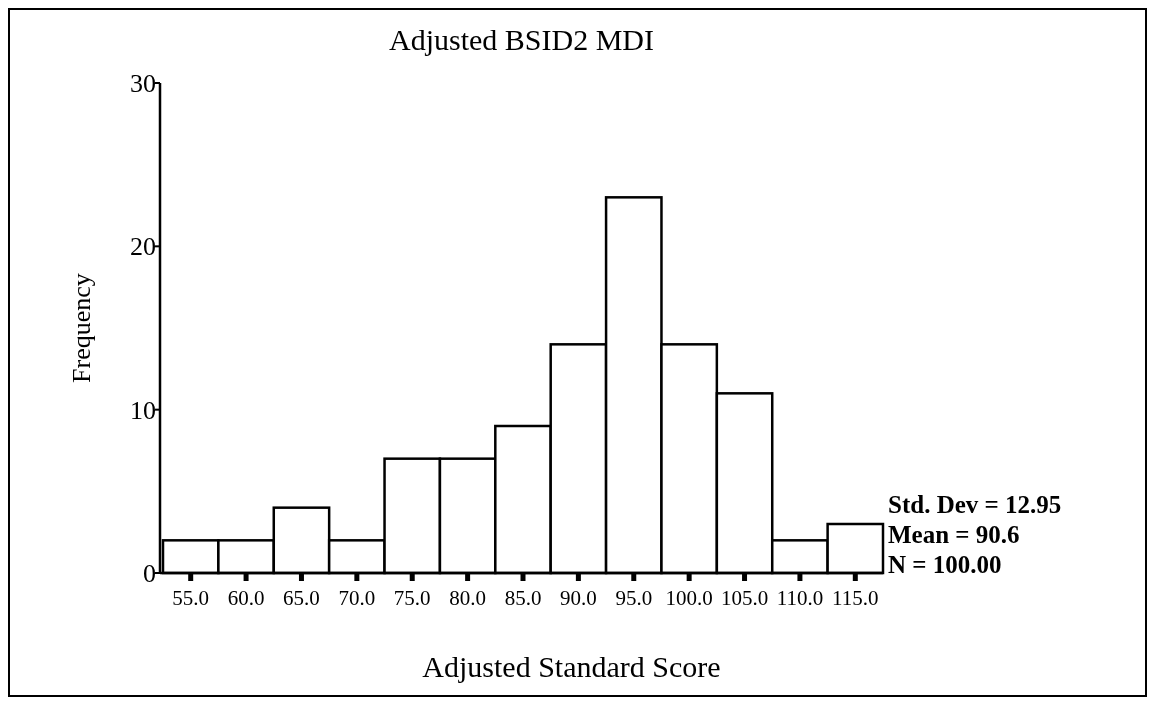 The image size is (1155, 705). I want to click on x-tick-label: 75.0, so click(412, 598).